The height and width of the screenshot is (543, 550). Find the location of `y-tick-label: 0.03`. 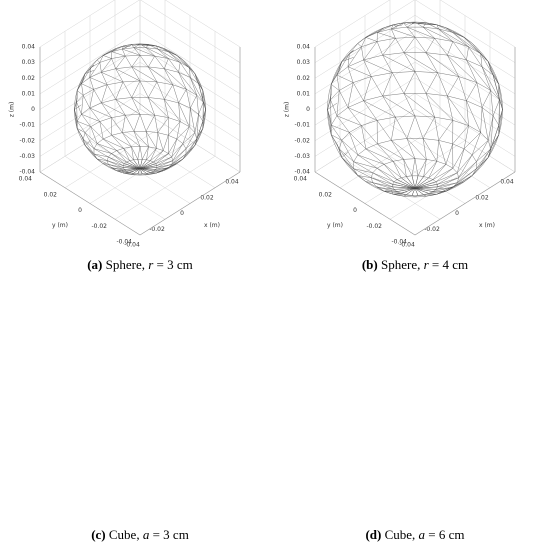

y-tick-label: 0.03 is located at coordinates (76, 480).